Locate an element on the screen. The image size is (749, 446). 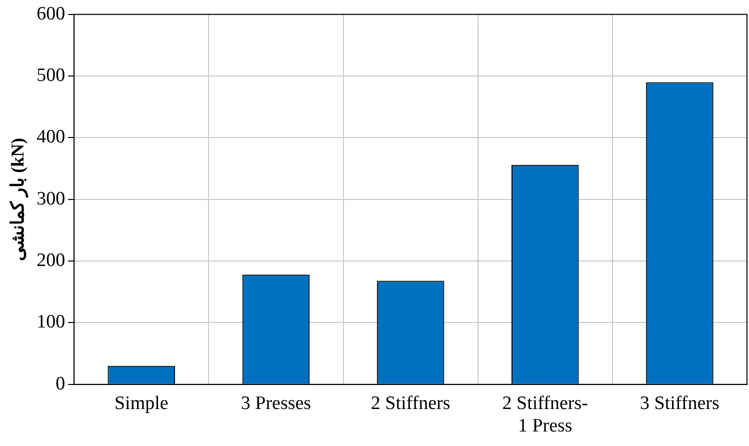
y-tick-label: 600 is located at coordinates (51, 13).